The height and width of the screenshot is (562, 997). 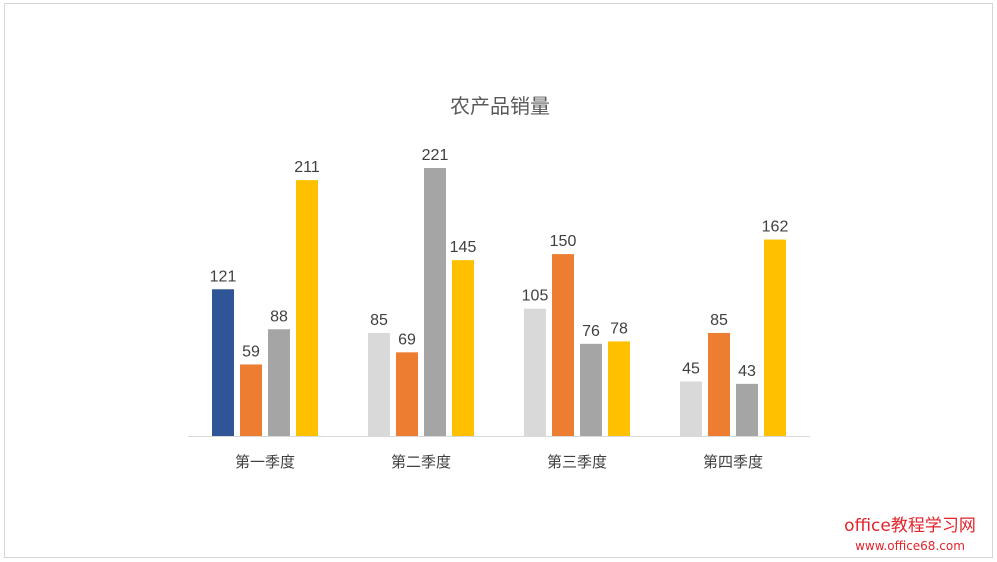 What do you see at coordinates (435, 155) in the screenshot?
I see `data-label-q2-s3: 221` at bounding box center [435, 155].